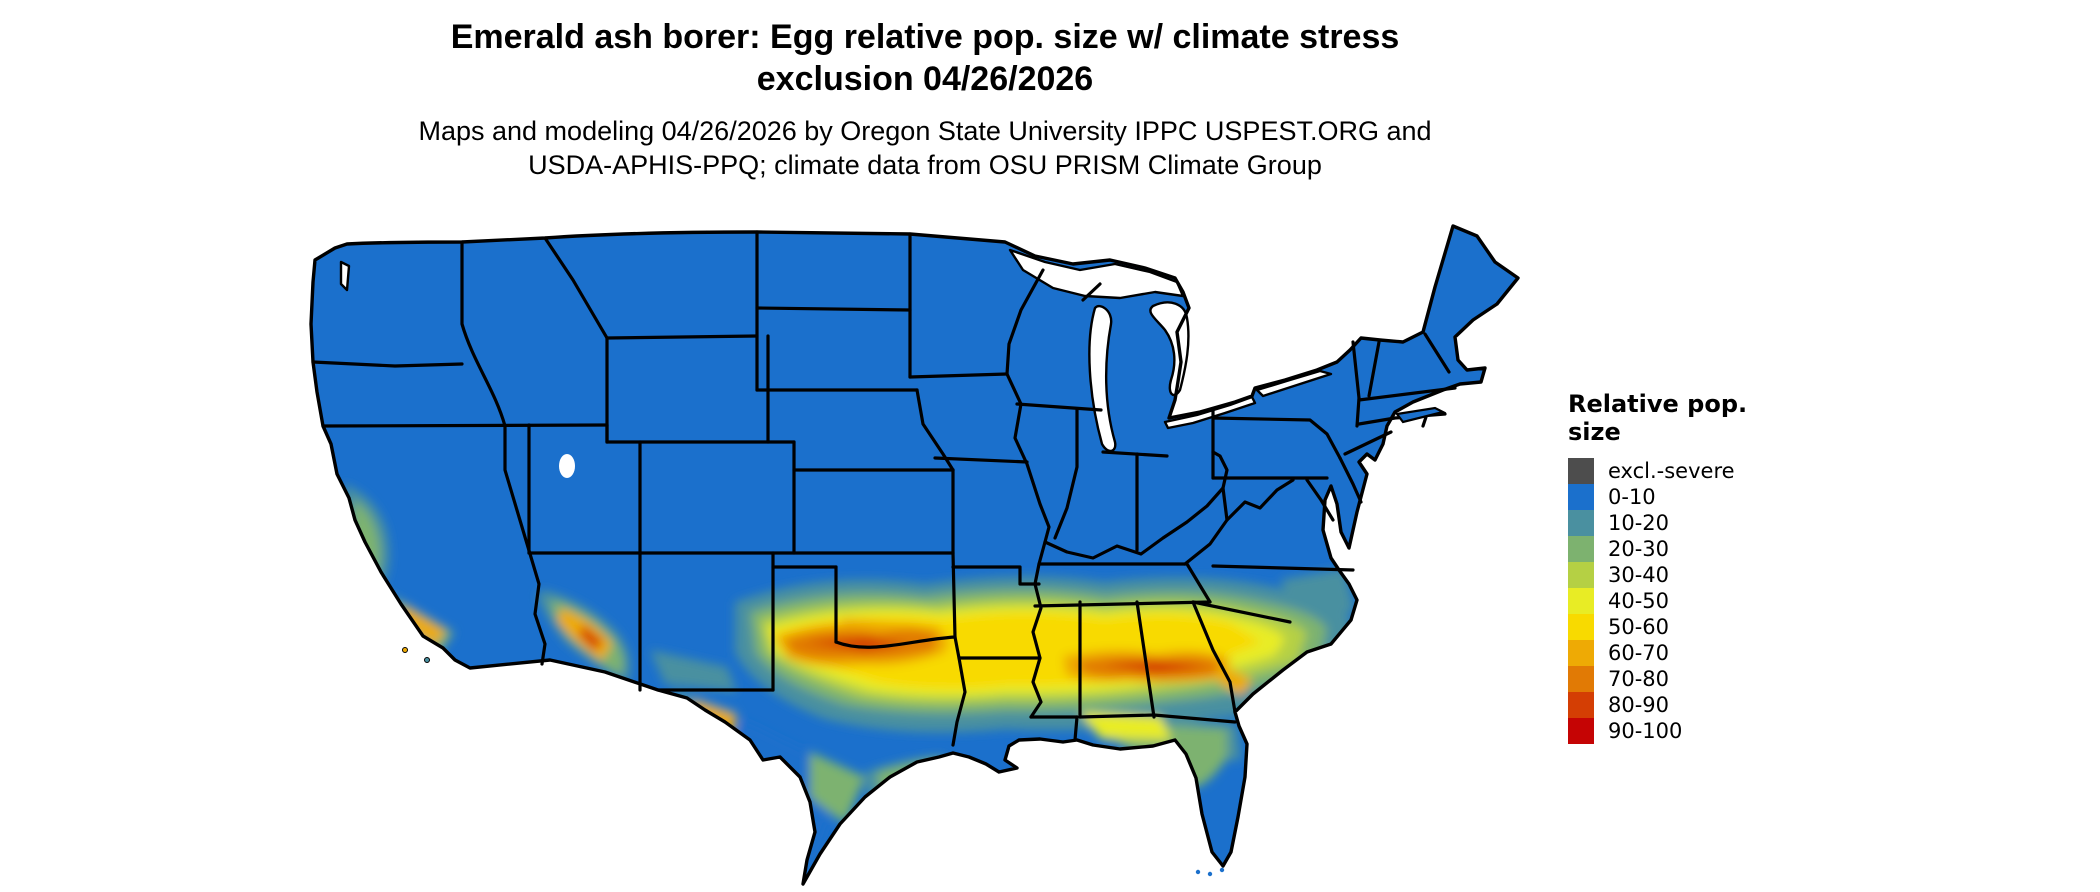  What do you see at coordinates (1639, 575) in the screenshot?
I see `legend-label: 30-40` at bounding box center [1639, 575].